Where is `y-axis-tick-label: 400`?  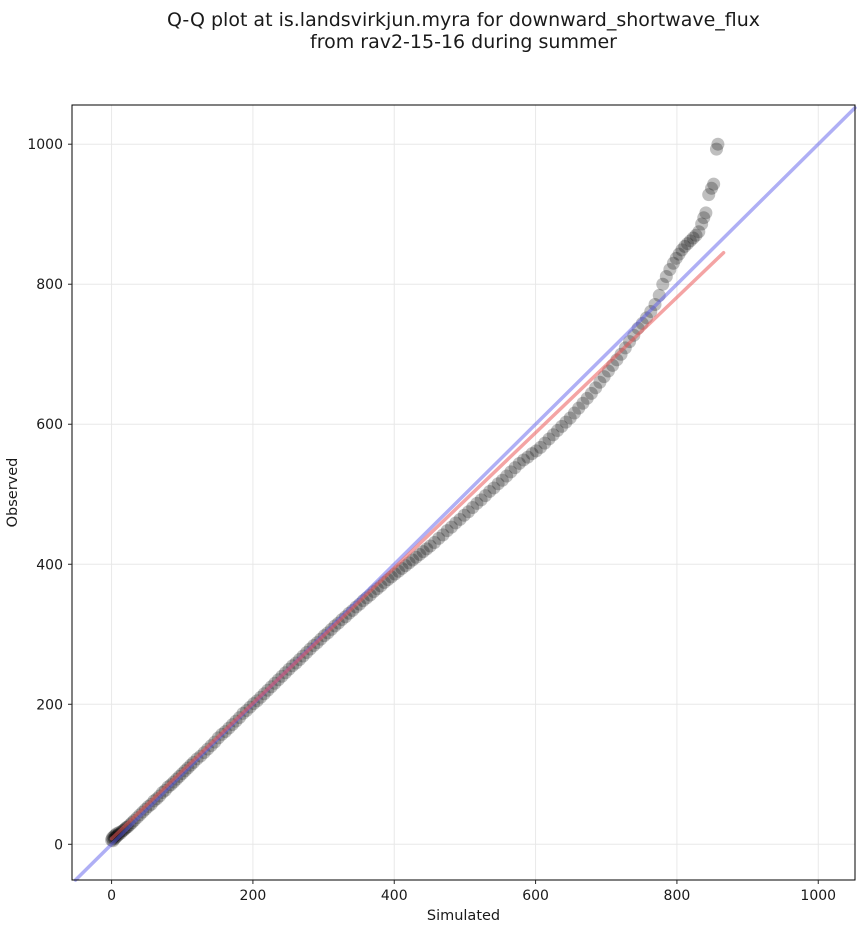
y-axis-tick-label: 400 is located at coordinates (49, 565).